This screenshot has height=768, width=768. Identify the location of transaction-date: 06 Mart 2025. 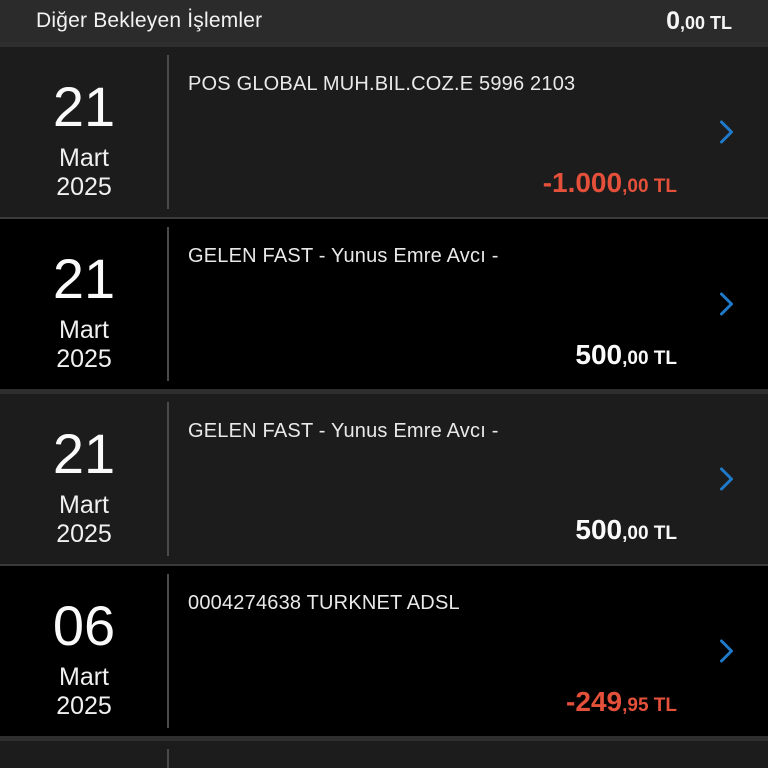
(84, 658).